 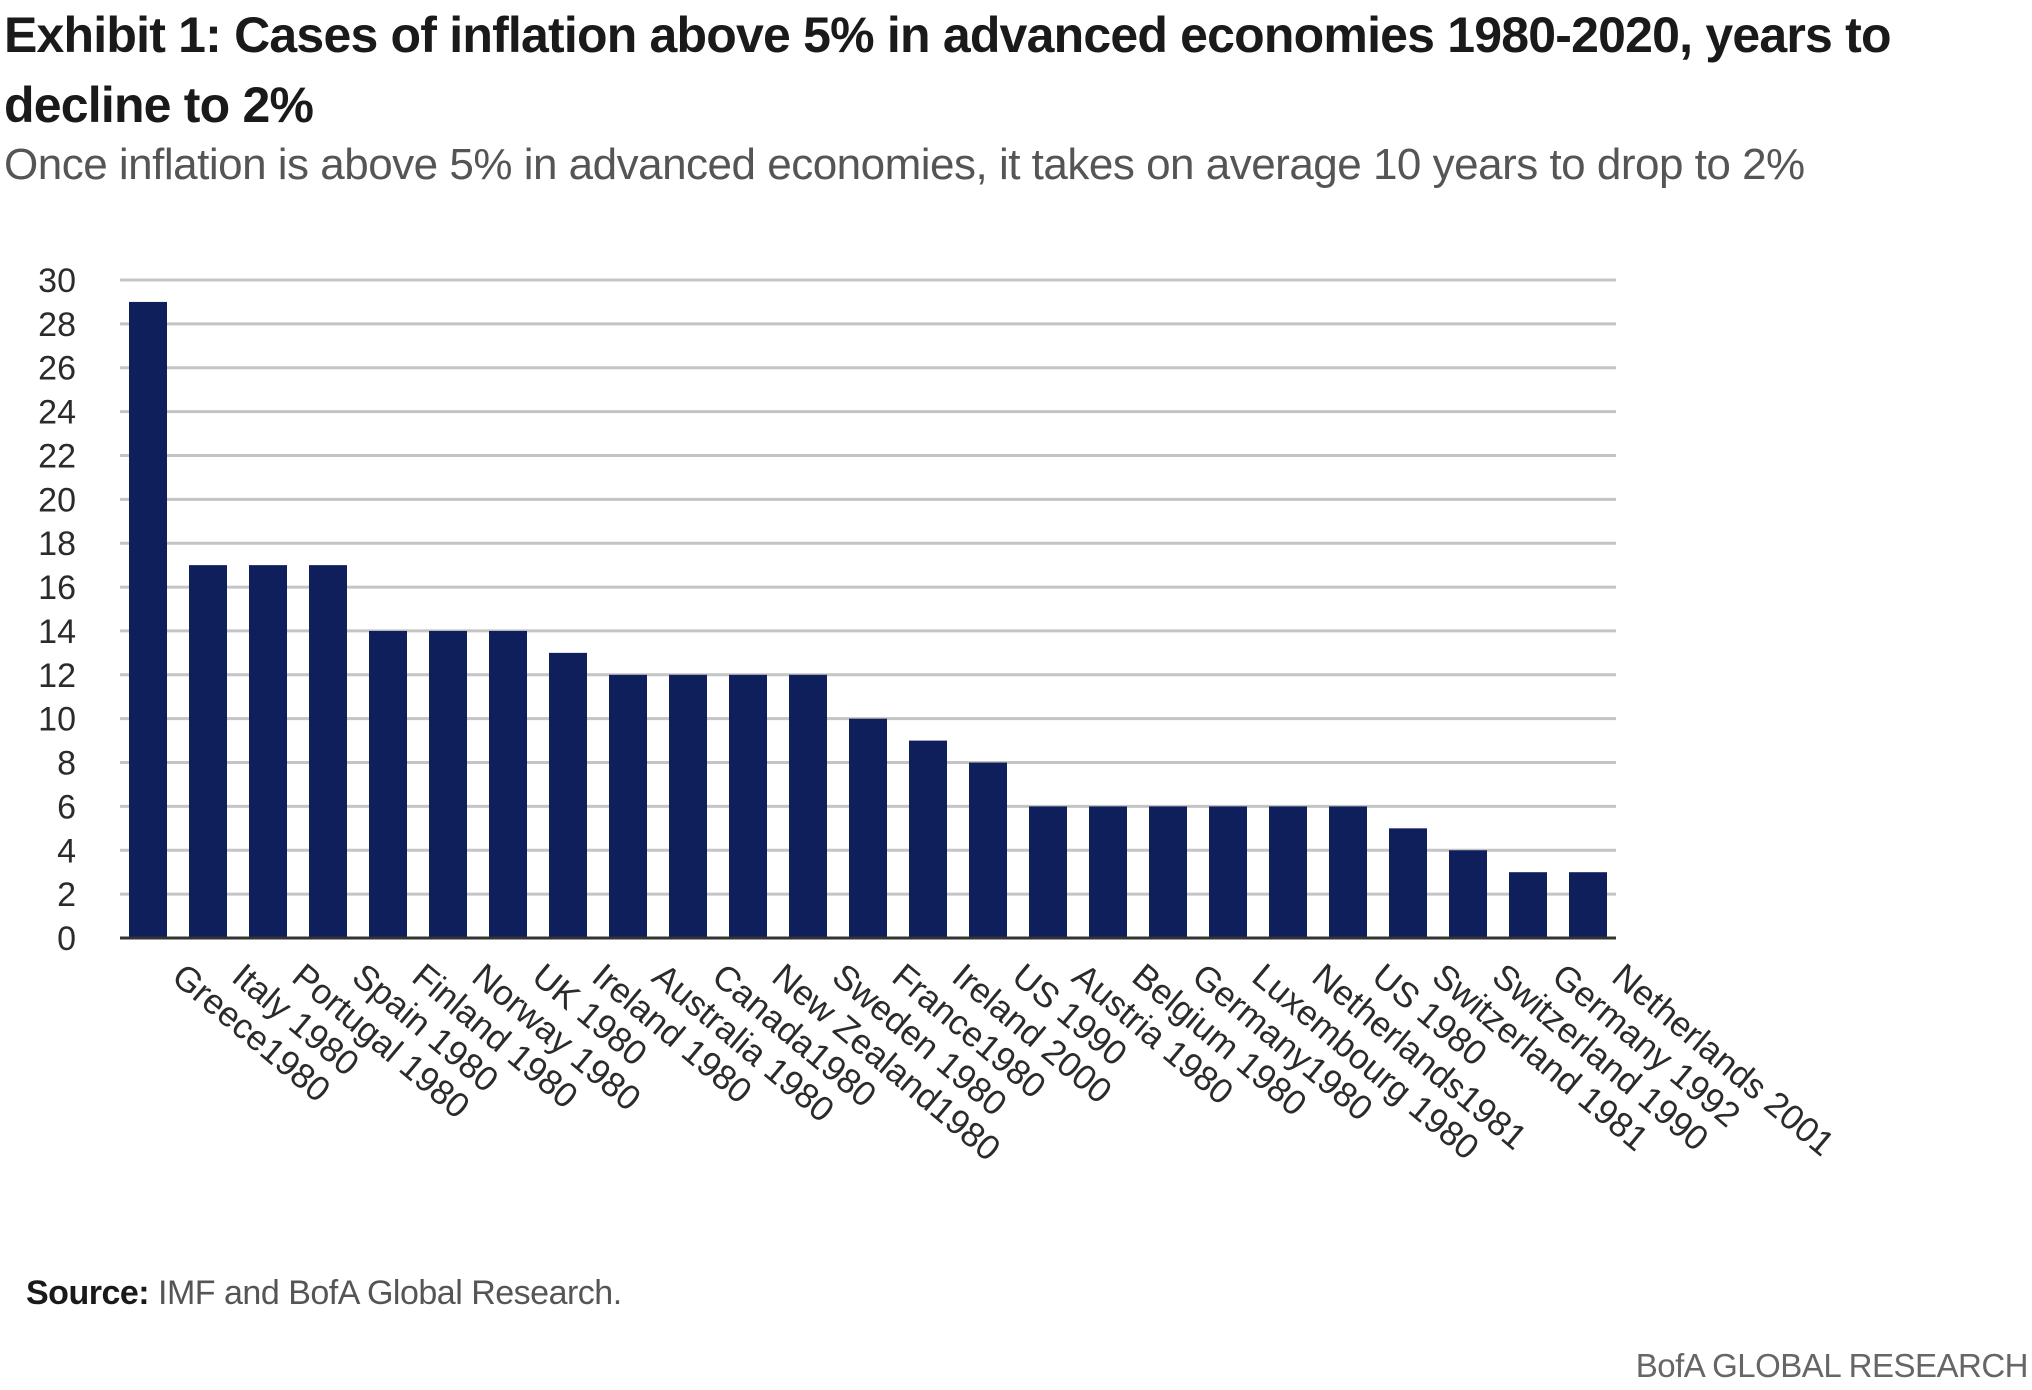 I want to click on brand-label: BofA GLOBAL RESEARCH, so click(x=1832, y=1365).